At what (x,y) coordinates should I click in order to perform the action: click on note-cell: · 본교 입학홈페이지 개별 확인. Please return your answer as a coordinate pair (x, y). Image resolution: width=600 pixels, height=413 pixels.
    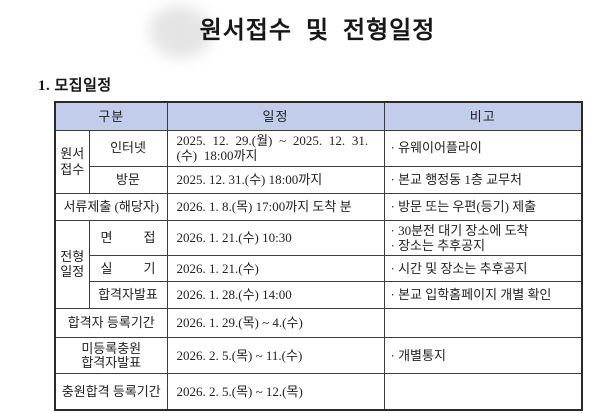
    Looking at the image, I should click on (483, 295).